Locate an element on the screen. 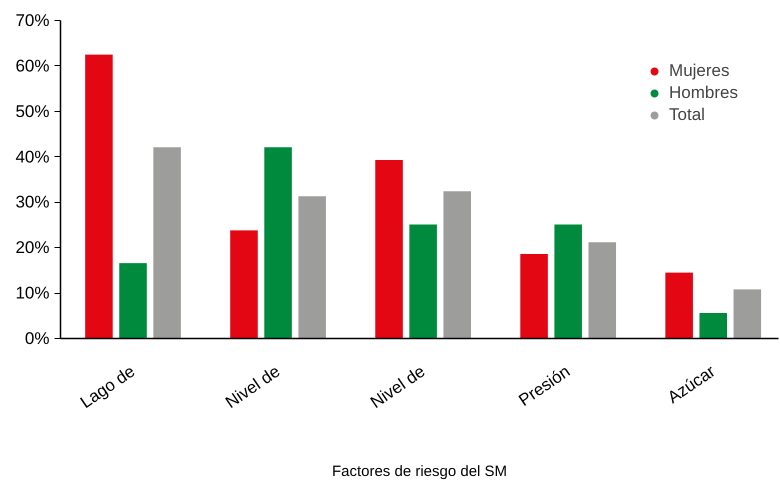 This screenshot has width=780, height=482. y-tick-label: 50% is located at coordinates (32, 111).